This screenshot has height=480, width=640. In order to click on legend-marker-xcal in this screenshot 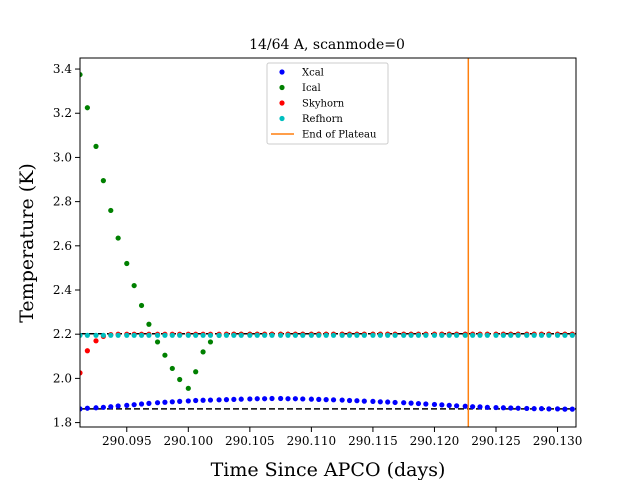, I will do `click(282, 72)`.